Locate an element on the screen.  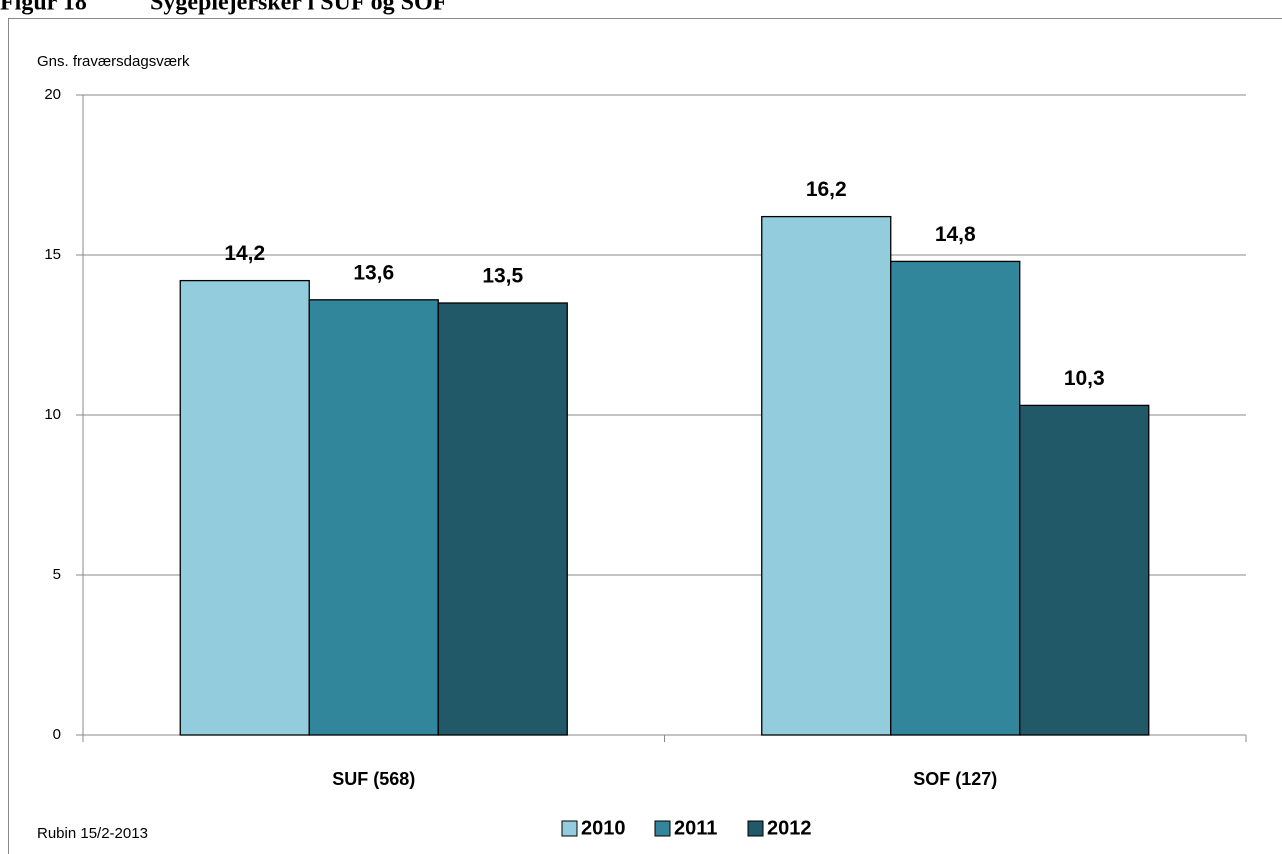
y-tick-label: 10 is located at coordinates (52, 414).